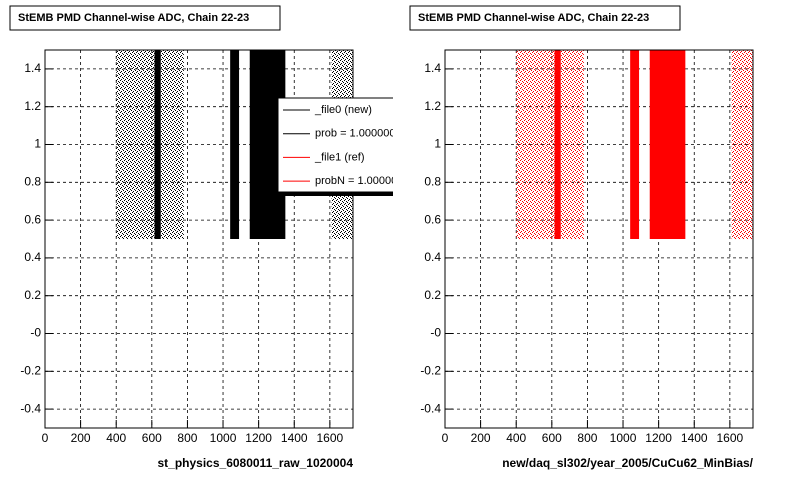  What do you see at coordinates (339, 157) in the screenshot?
I see `legend-label: _file1 (ref)` at bounding box center [339, 157].